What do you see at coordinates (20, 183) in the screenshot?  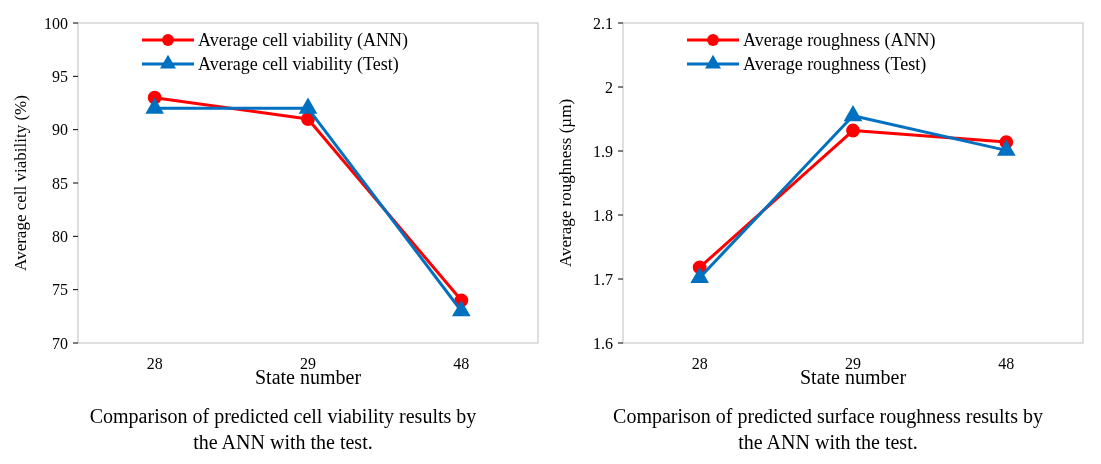 I see `y-axis-title: Average cell viability (%)` at bounding box center [20, 183].